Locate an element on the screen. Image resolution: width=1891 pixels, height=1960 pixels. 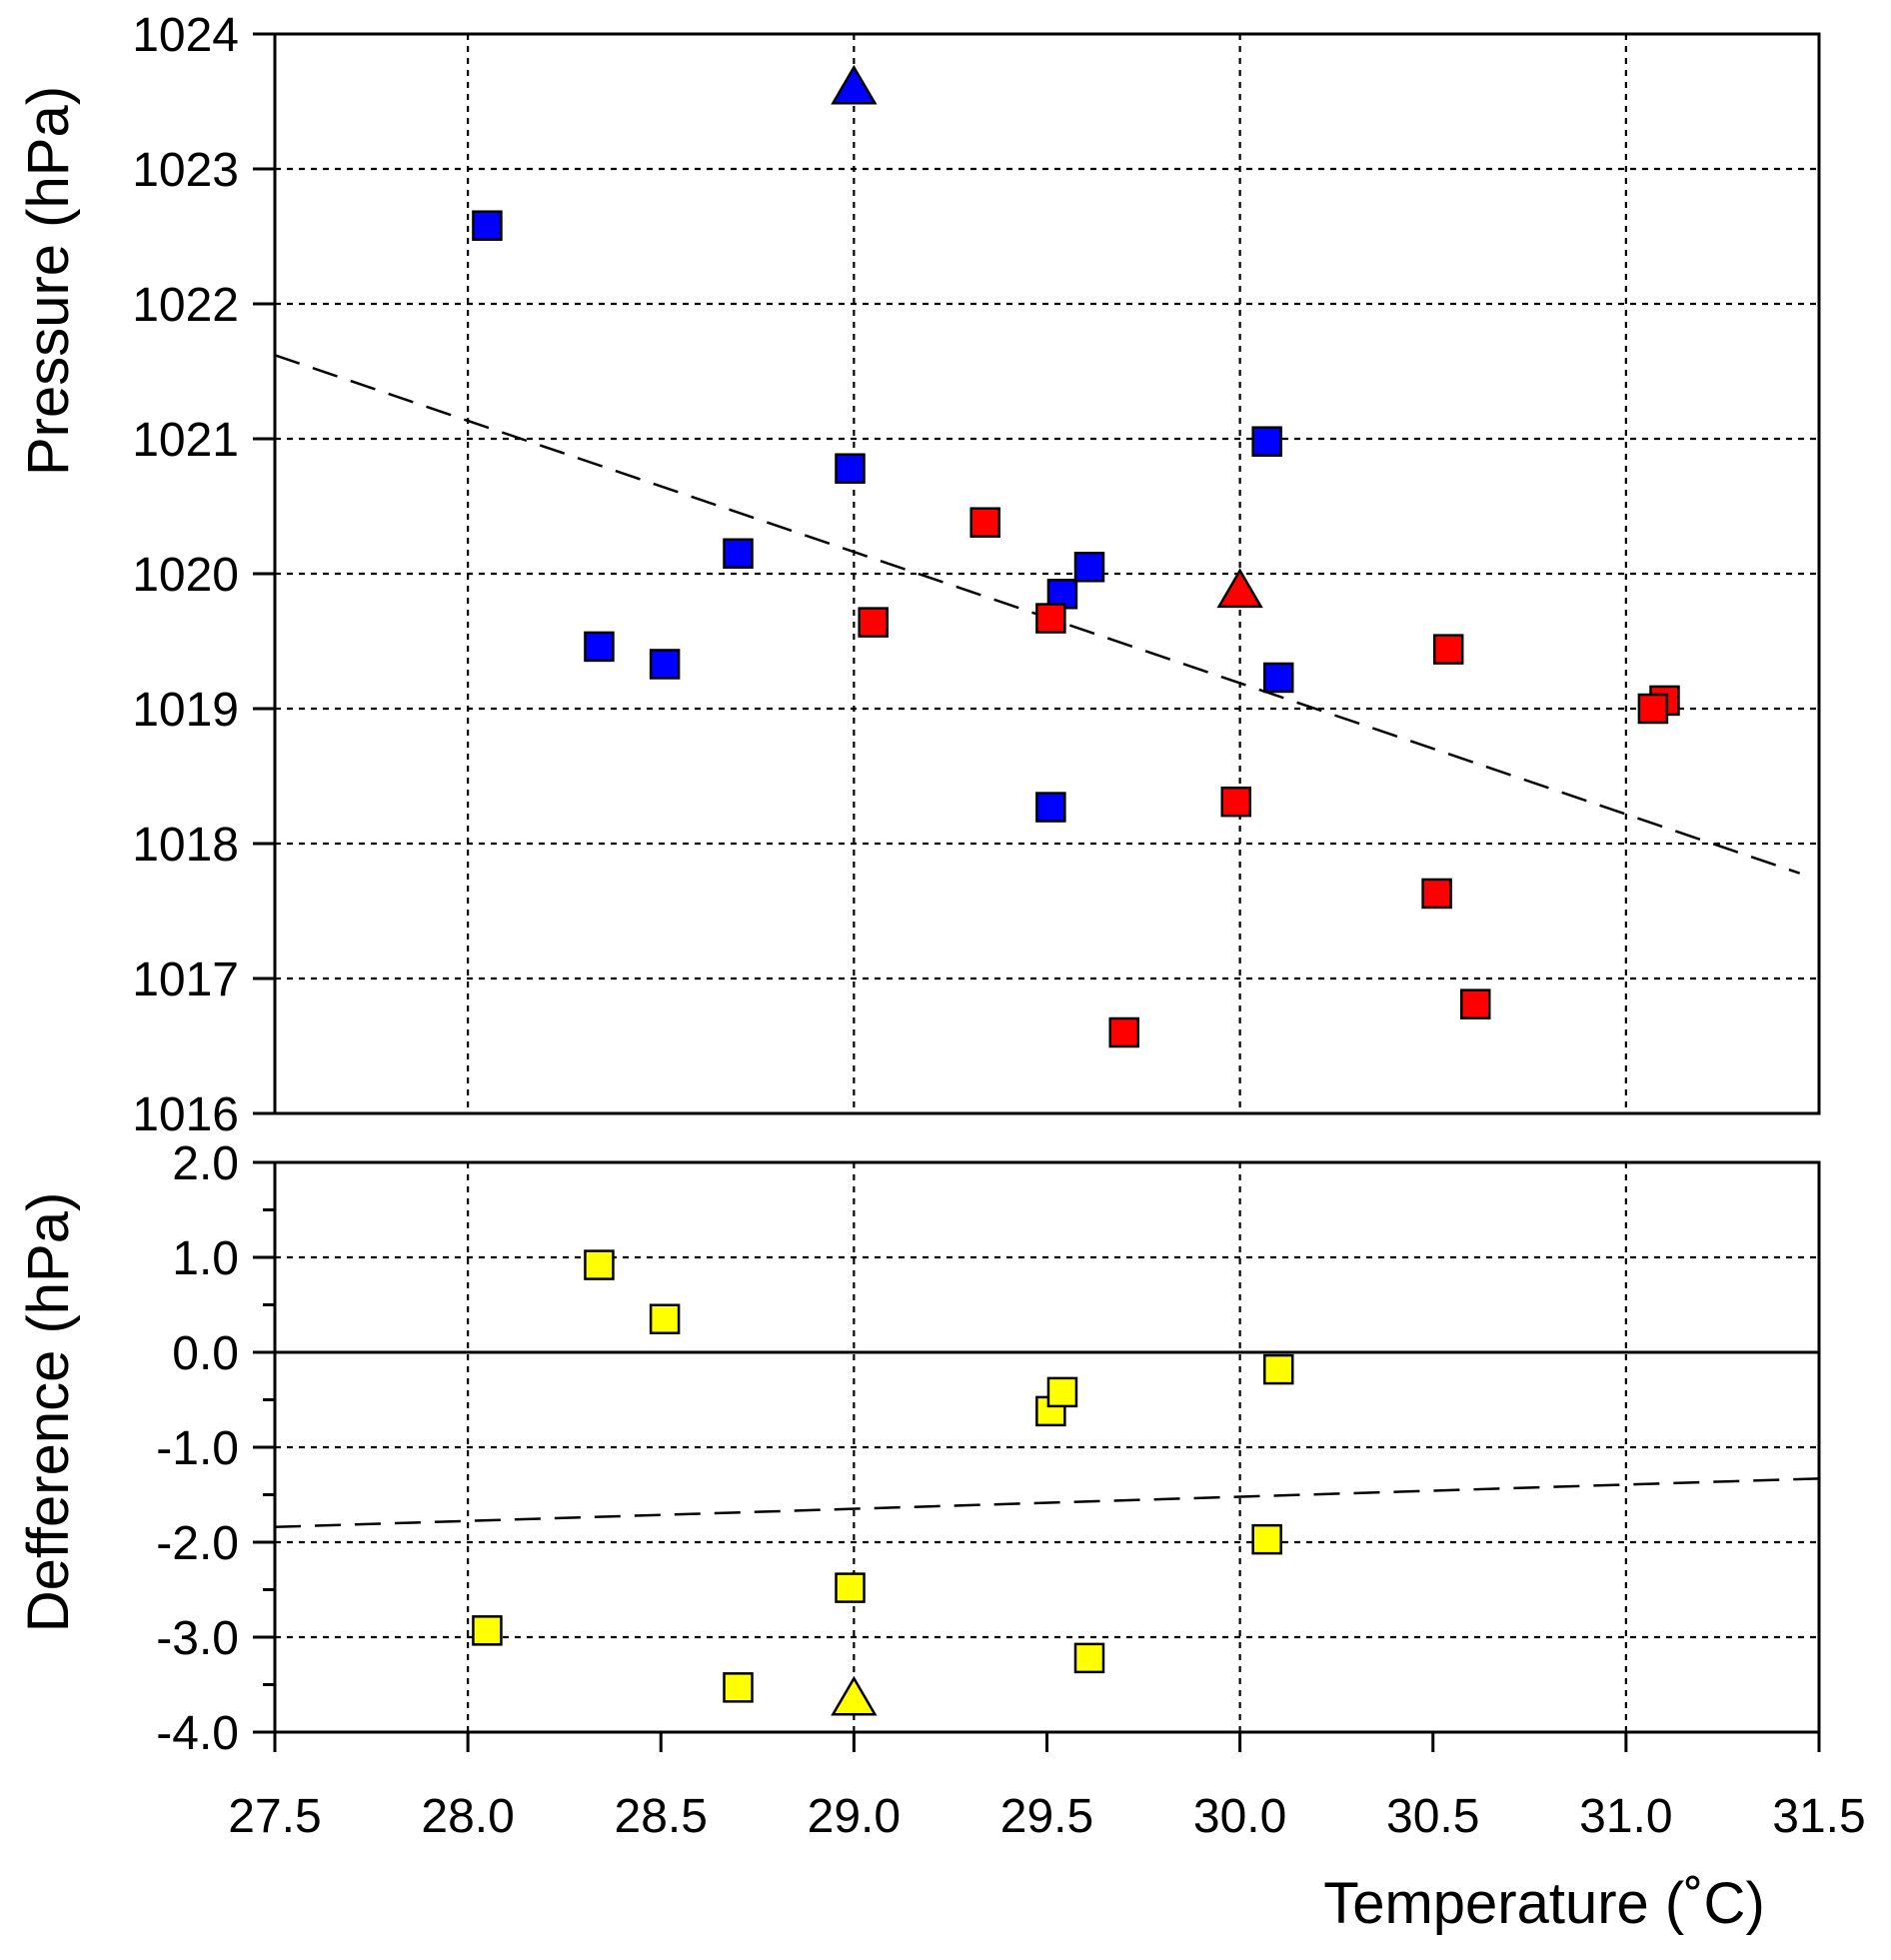
y-tick-label: 1022 is located at coordinates (186, 306).